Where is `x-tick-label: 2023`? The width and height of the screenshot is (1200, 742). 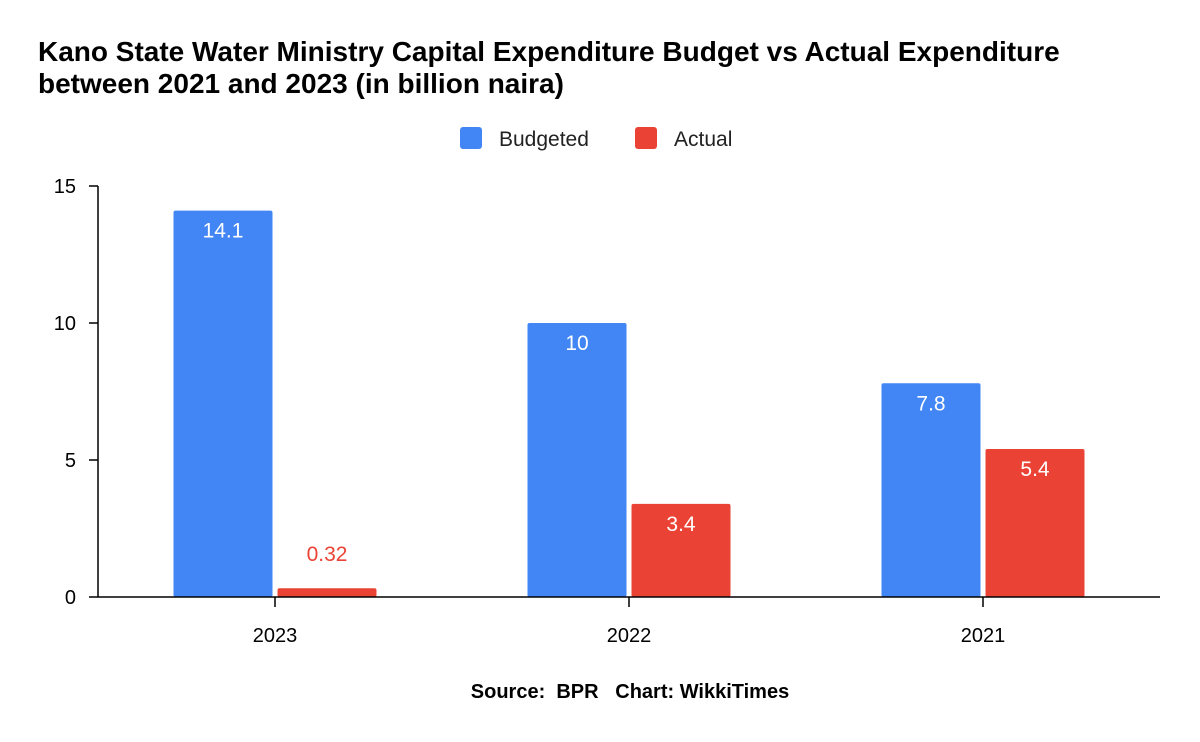
x-tick-label: 2023 is located at coordinates (275, 636).